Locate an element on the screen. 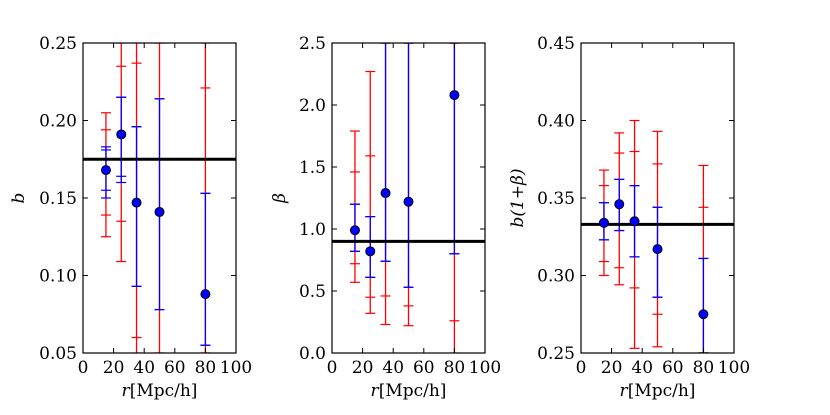 This screenshot has width=830, height=415. y-axis-label: b is located at coordinates (19, 198).